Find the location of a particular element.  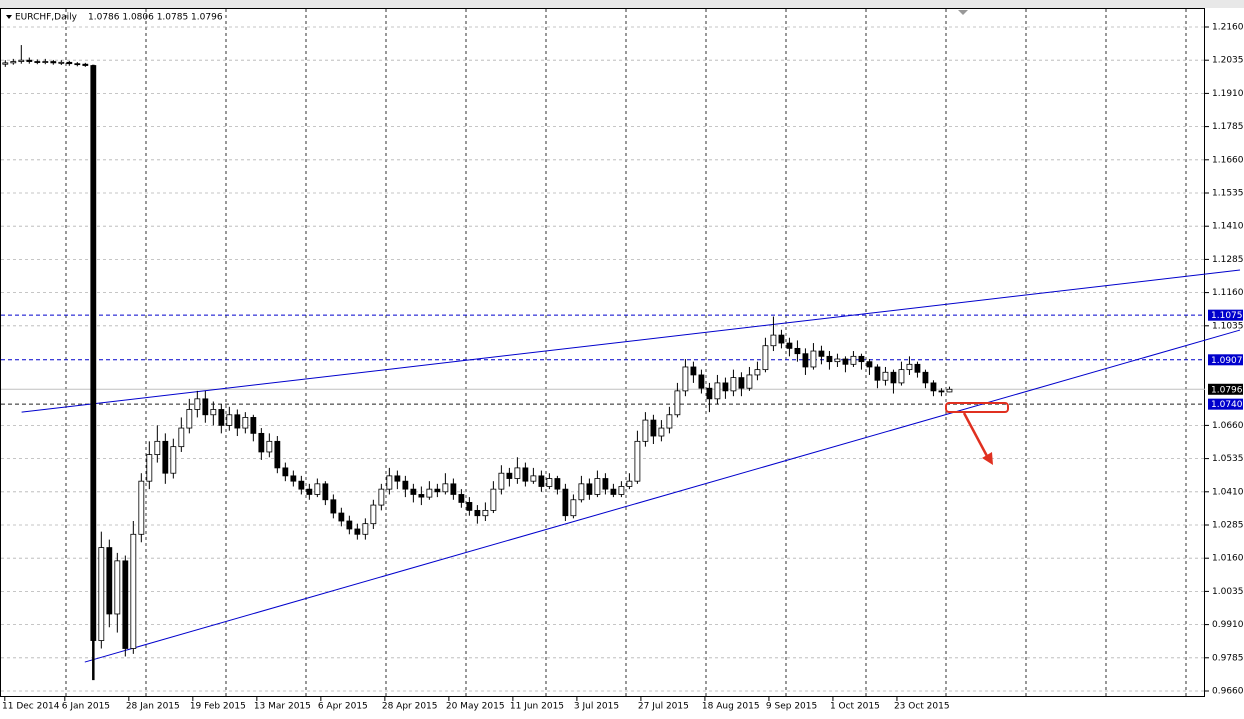

y-tick-label: 1.0410 is located at coordinates (1228, 492).